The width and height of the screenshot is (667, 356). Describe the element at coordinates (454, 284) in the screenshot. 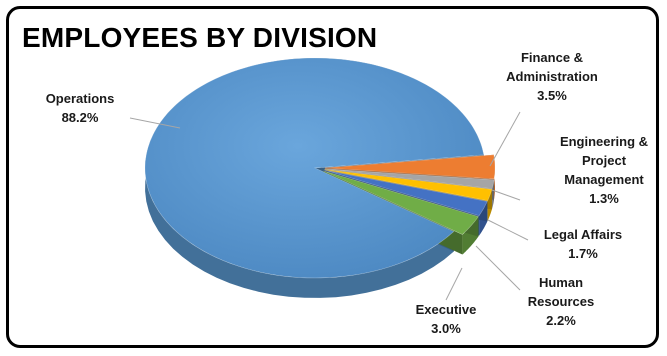

I see `leader-line-executive` at that location.